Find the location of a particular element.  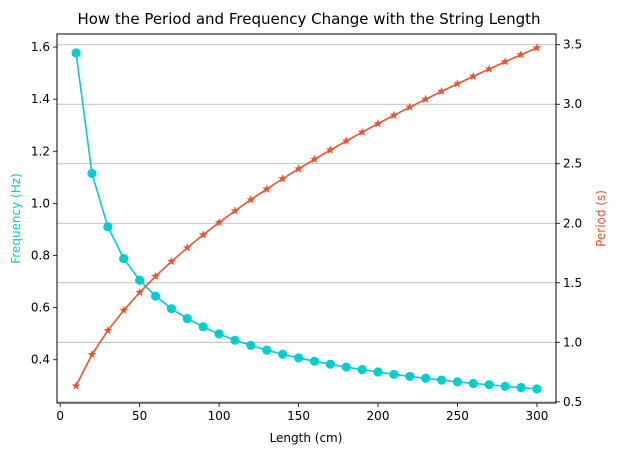

x-axis: 0 50 100 150 200 250 300 is located at coordinates (302, 413).